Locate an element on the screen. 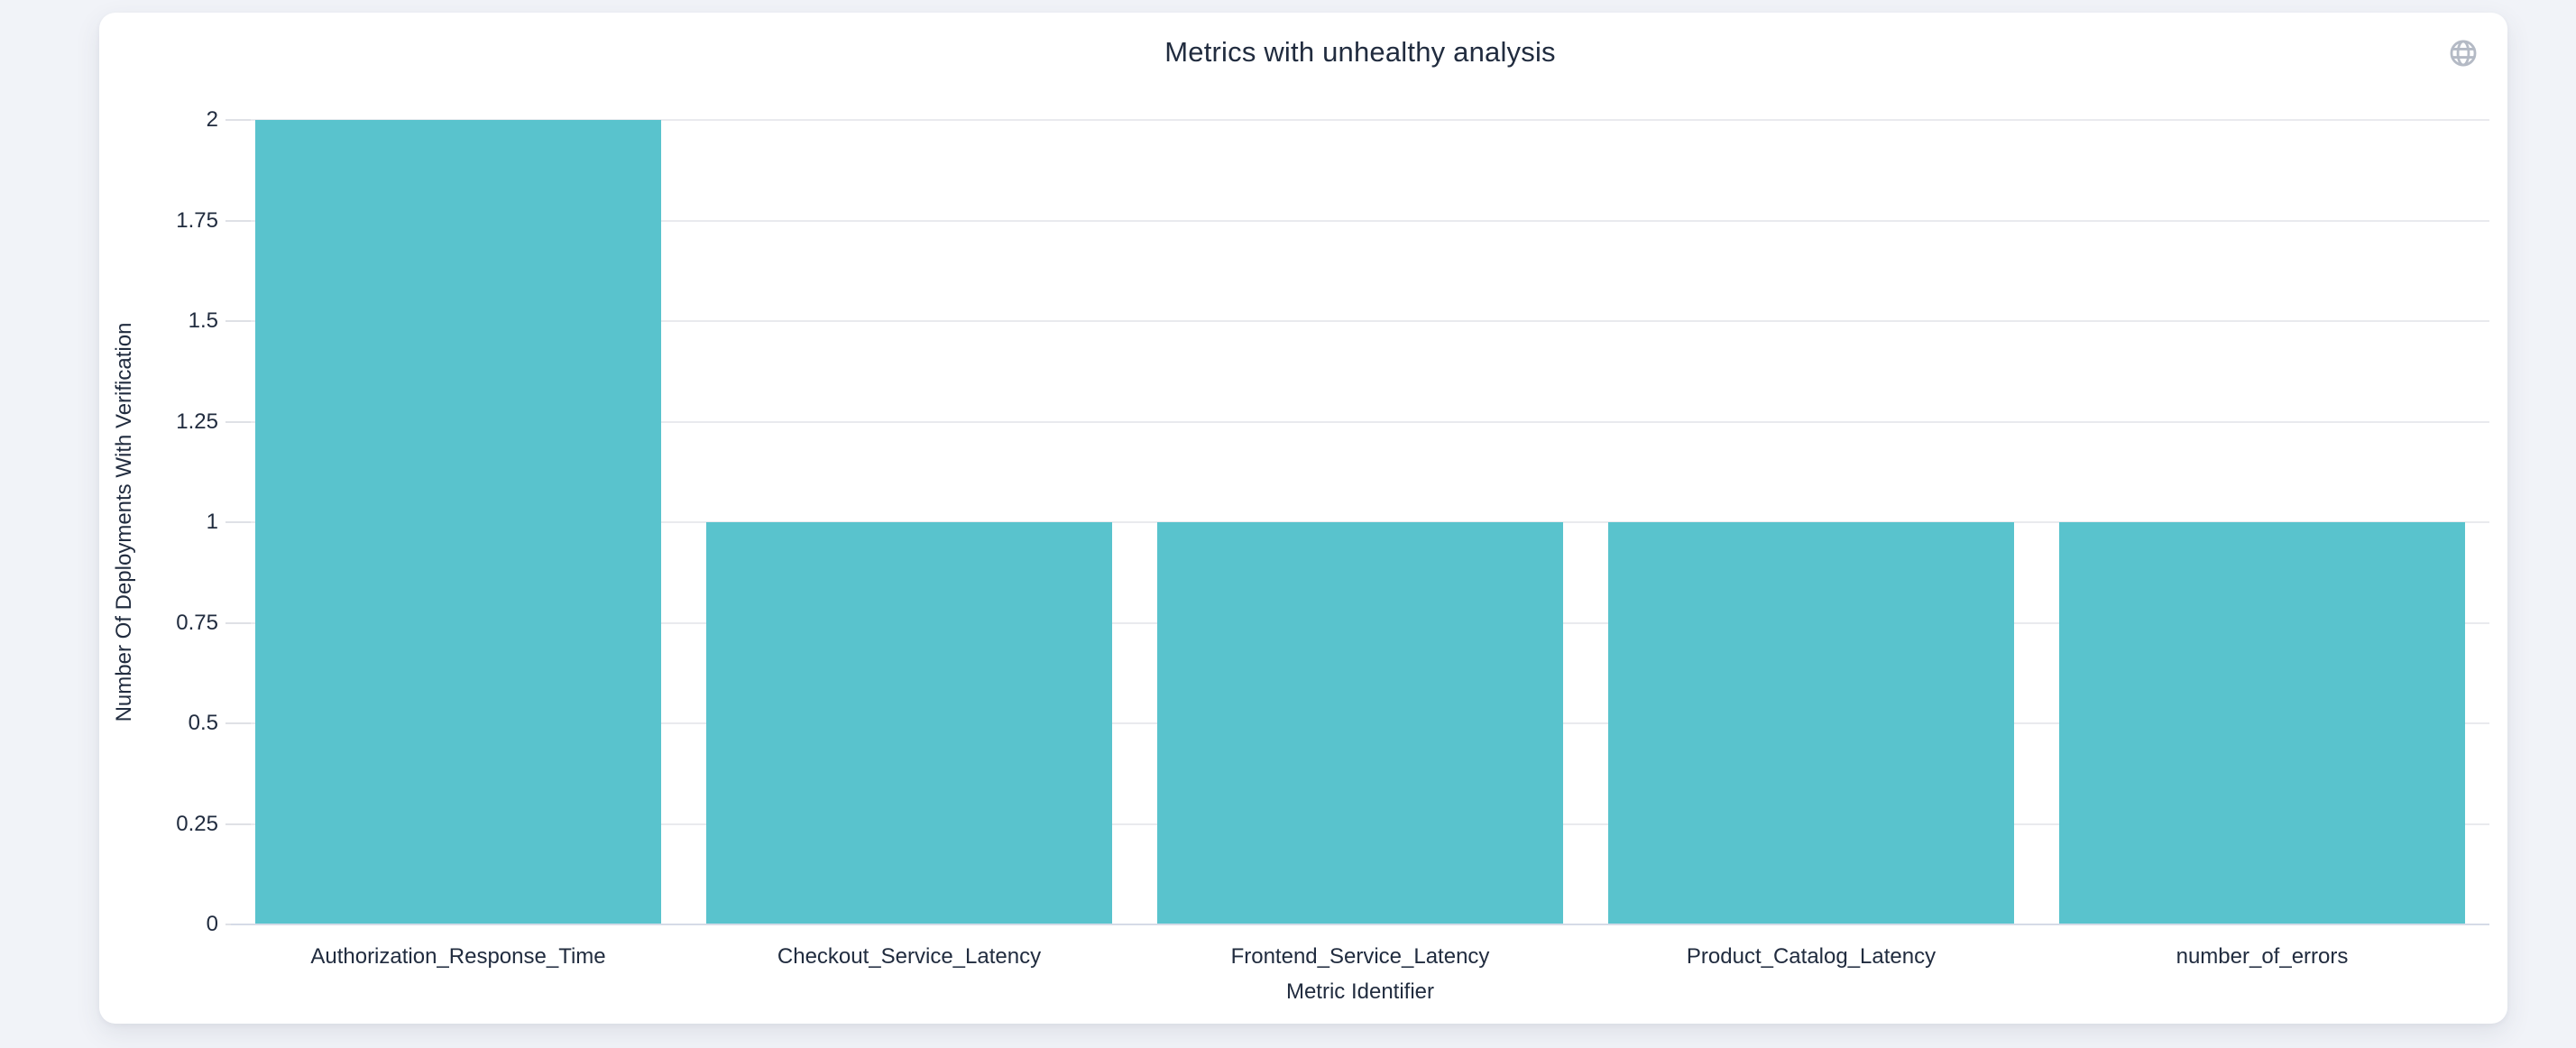 The image size is (2576, 1048). y-tick-label: 1.75 is located at coordinates (197, 220).